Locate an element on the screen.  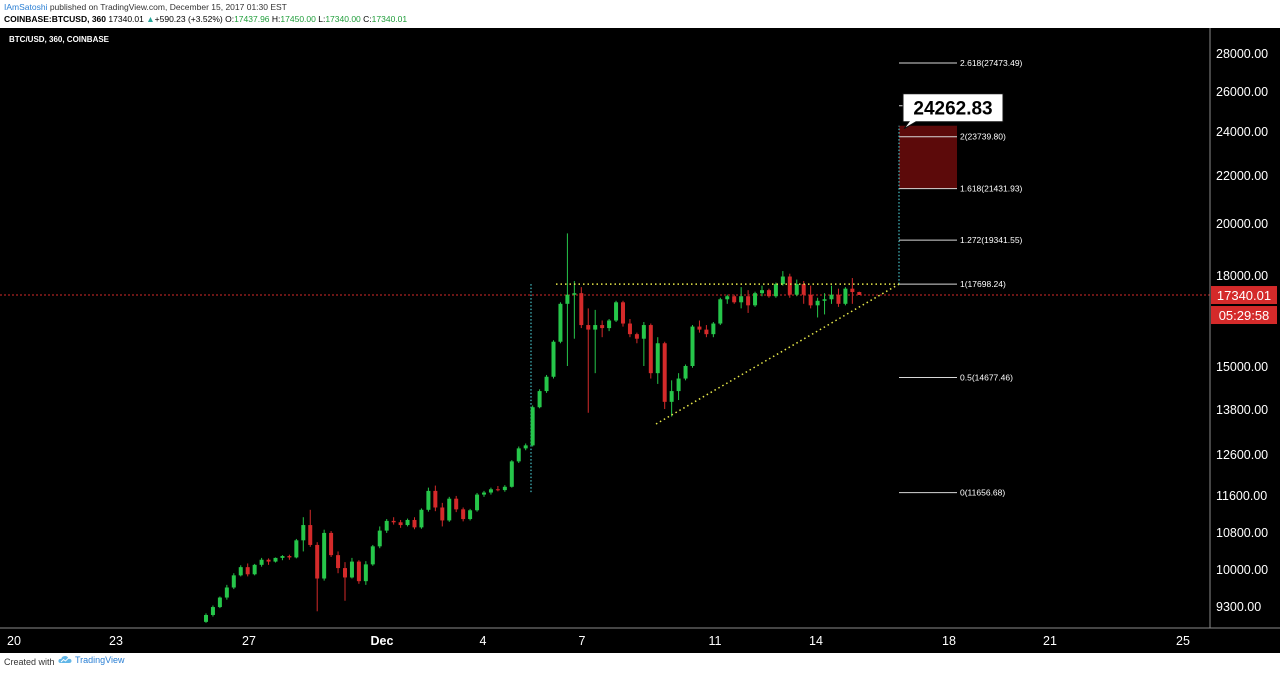
fib-level-label: 0(11656.68) is located at coordinates (982, 493).